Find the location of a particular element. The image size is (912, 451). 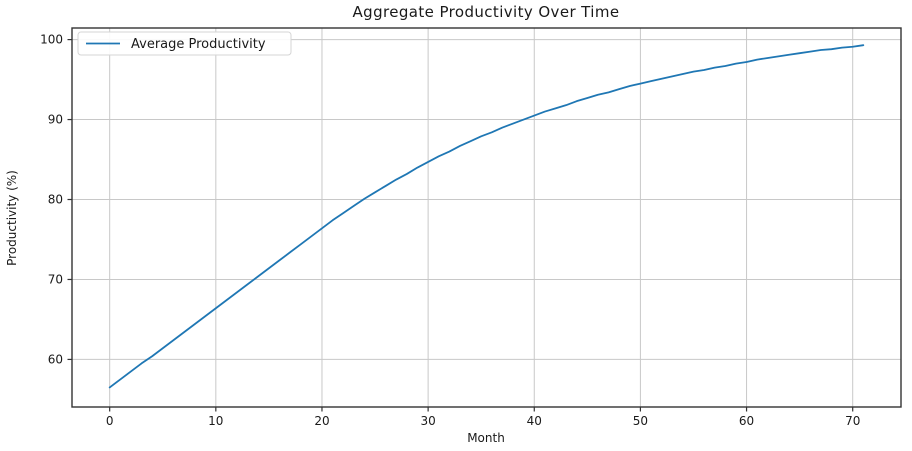

y-axis-label: Productivity (%) is located at coordinates (12, 218).